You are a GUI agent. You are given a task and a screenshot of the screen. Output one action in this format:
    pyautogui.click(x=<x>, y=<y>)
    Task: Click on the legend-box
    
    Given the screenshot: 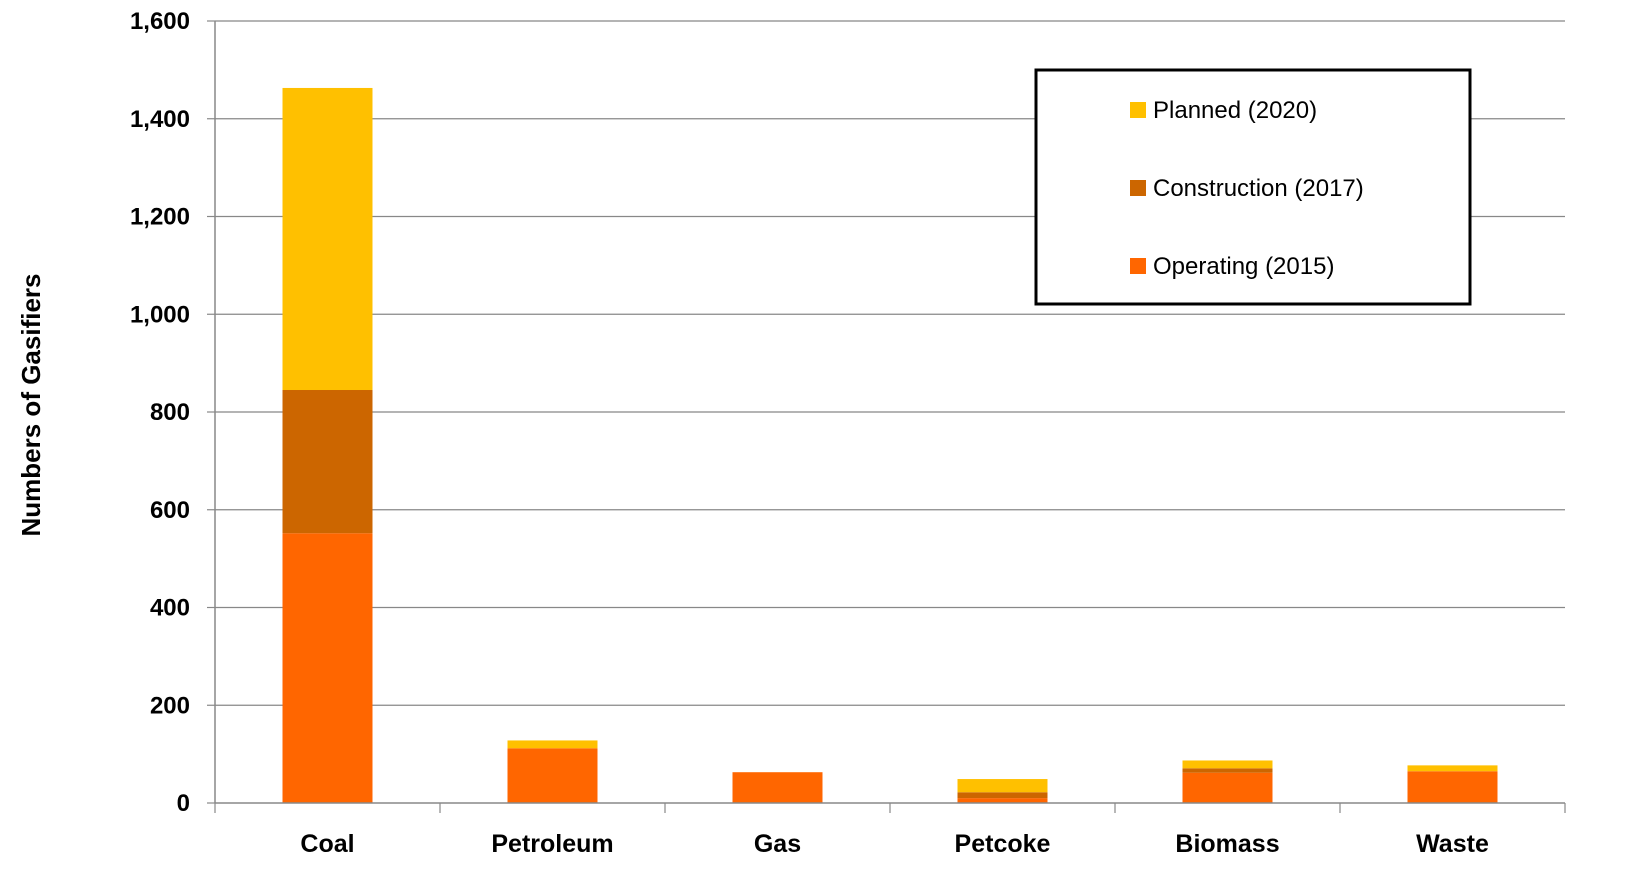 What is the action you would take?
    pyautogui.click(x=1253, y=187)
    